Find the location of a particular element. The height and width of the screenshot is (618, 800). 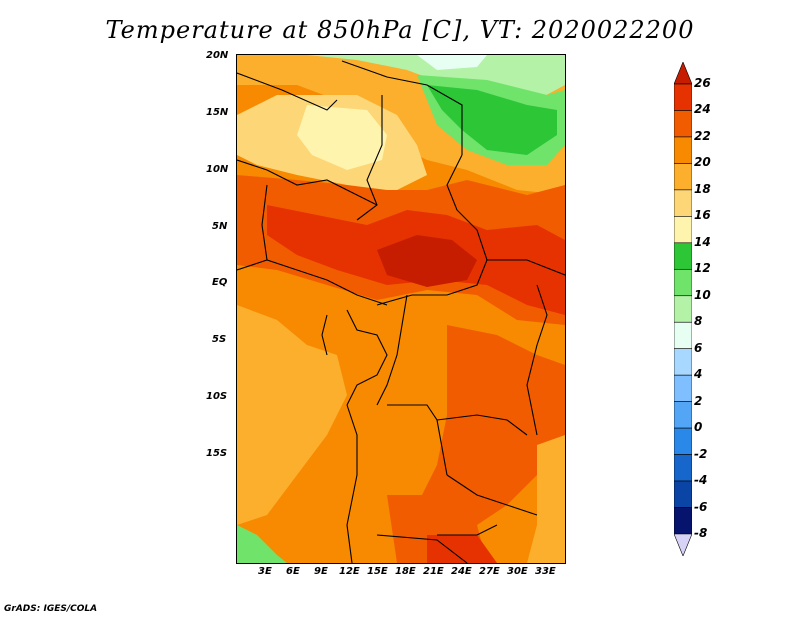

lon-label-21e: 21E is located at coordinates (433, 571).